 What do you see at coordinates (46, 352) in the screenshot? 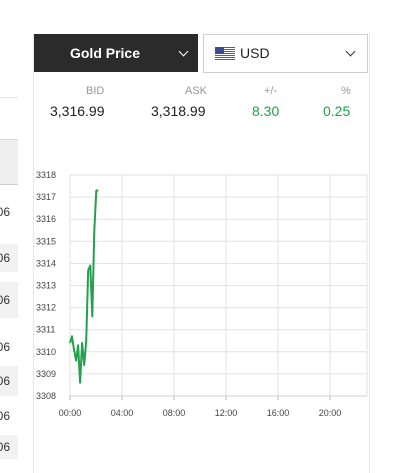
I see `y-tick-label: 3310` at bounding box center [46, 352].